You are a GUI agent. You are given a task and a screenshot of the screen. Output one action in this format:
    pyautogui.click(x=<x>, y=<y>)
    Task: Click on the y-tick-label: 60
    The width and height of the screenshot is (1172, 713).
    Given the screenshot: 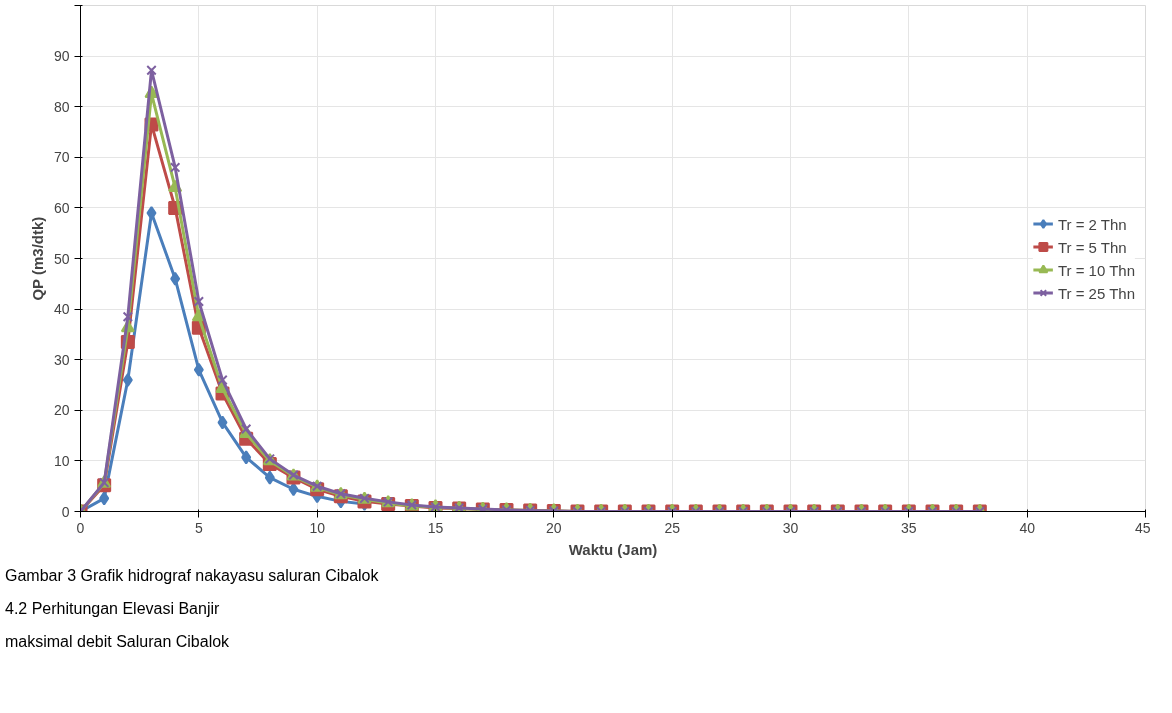 What is the action you would take?
    pyautogui.click(x=61, y=207)
    